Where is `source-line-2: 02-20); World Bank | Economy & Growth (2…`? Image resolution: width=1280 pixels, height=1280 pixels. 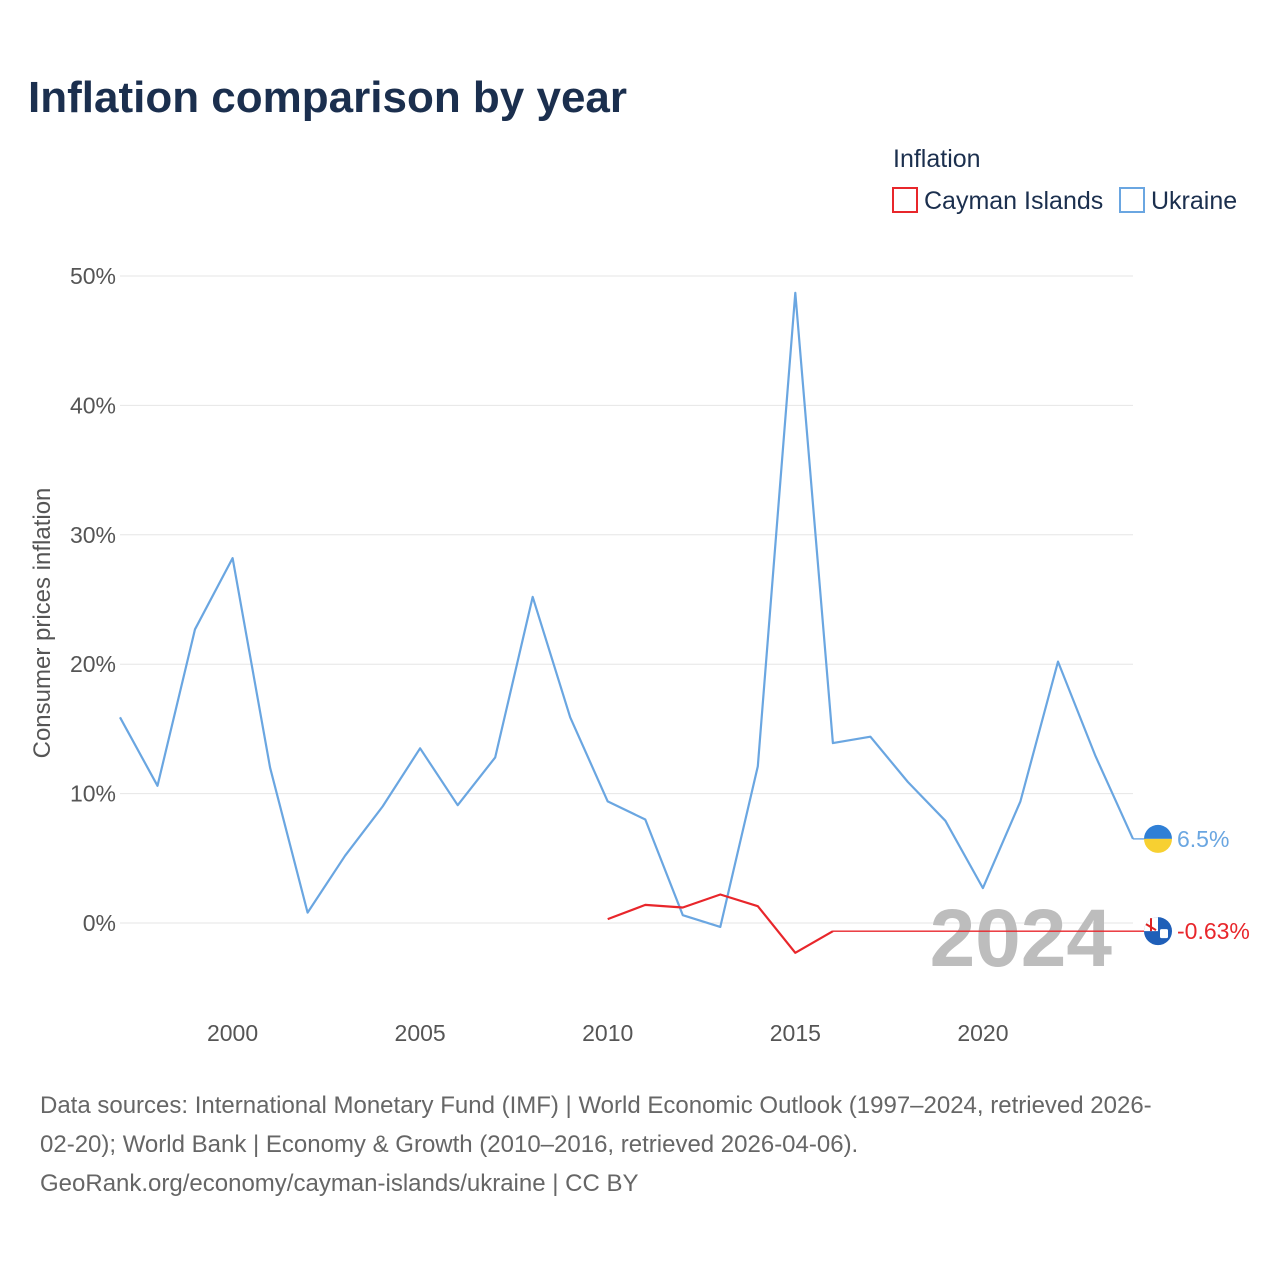
source-line-2: 02-20); World Bank | Economy & Growth (2… is located at coordinates (449, 1144).